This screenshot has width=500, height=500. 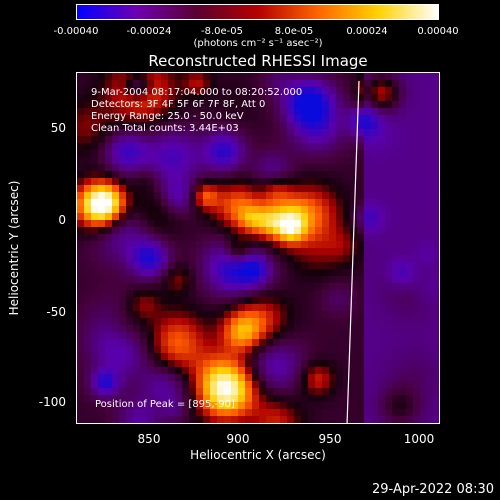 I want to click on y-tick: 0, so click(x=62, y=220).